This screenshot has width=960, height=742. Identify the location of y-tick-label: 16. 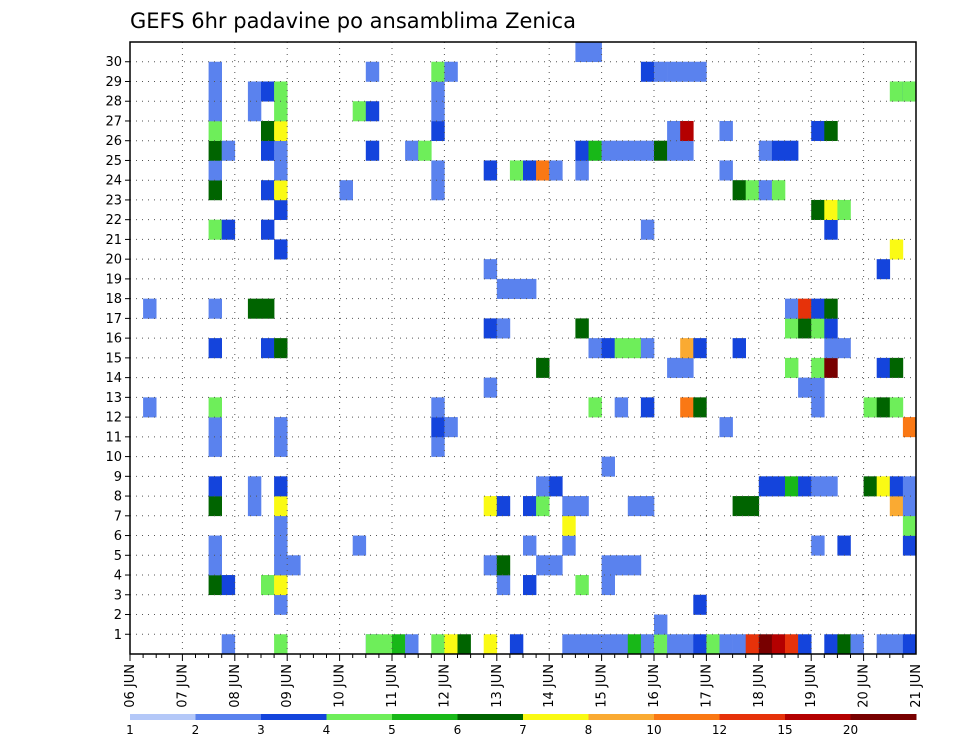
(113, 339).